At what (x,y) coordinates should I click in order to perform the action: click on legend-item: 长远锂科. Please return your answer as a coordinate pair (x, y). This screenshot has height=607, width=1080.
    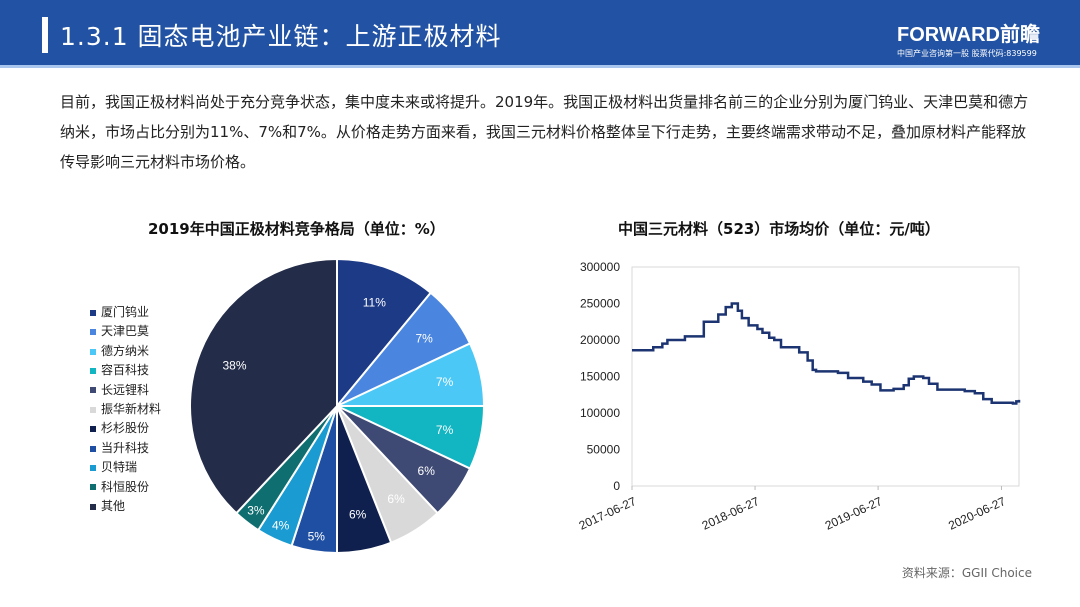
    Looking at the image, I should click on (125, 390).